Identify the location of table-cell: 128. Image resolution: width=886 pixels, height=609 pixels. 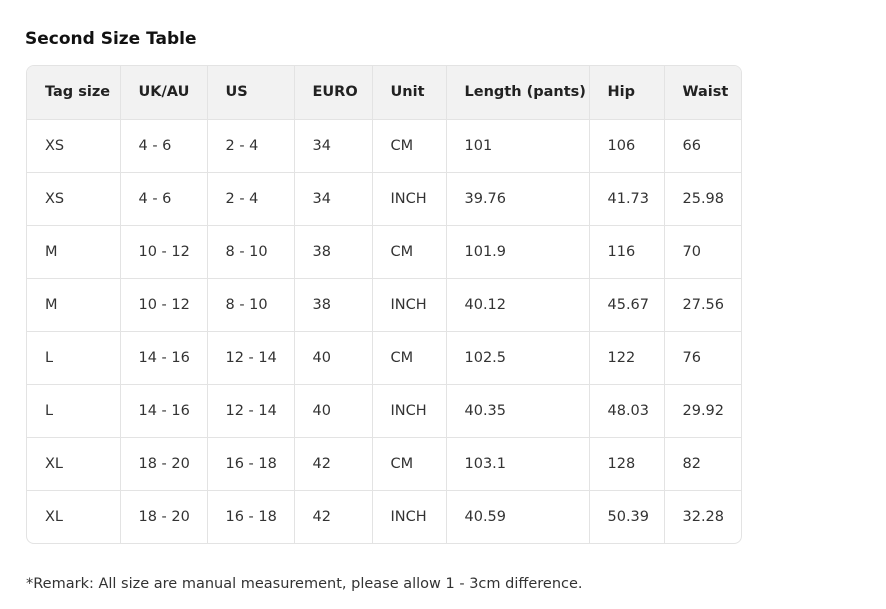
(627, 464).